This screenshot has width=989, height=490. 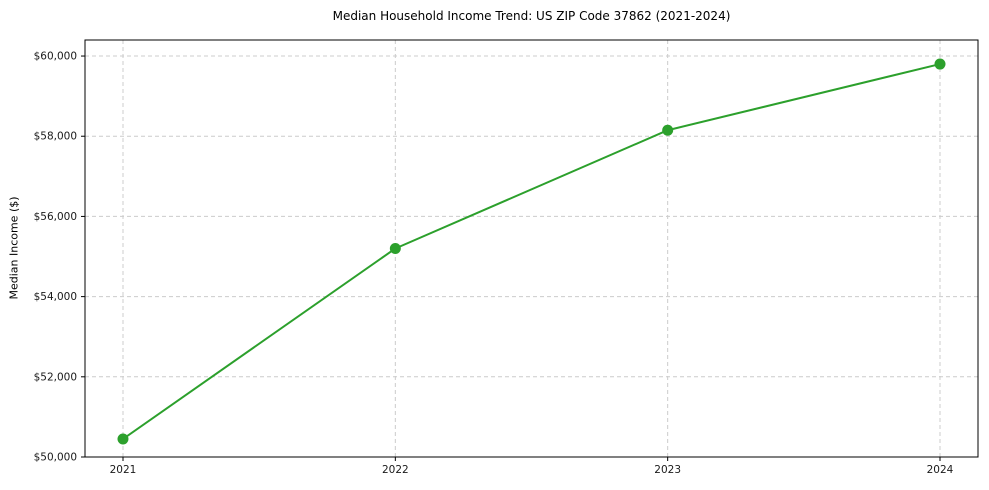 What do you see at coordinates (55, 137) in the screenshot?
I see `y-tick-label: $58,000` at bounding box center [55, 137].